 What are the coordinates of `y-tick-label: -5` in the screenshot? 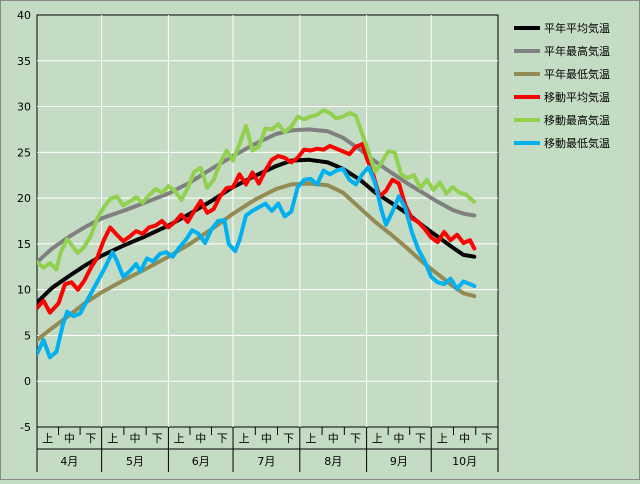 It's located at (25, 427).